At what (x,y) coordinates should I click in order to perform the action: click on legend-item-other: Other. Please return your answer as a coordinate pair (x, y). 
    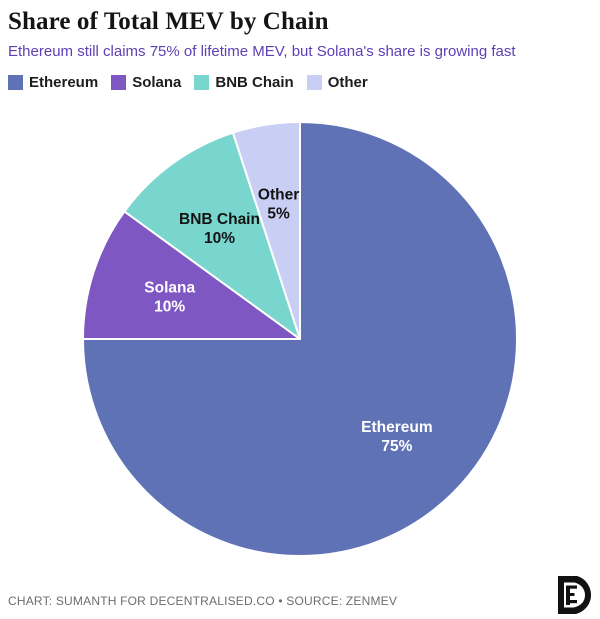
    Looking at the image, I should click on (337, 82).